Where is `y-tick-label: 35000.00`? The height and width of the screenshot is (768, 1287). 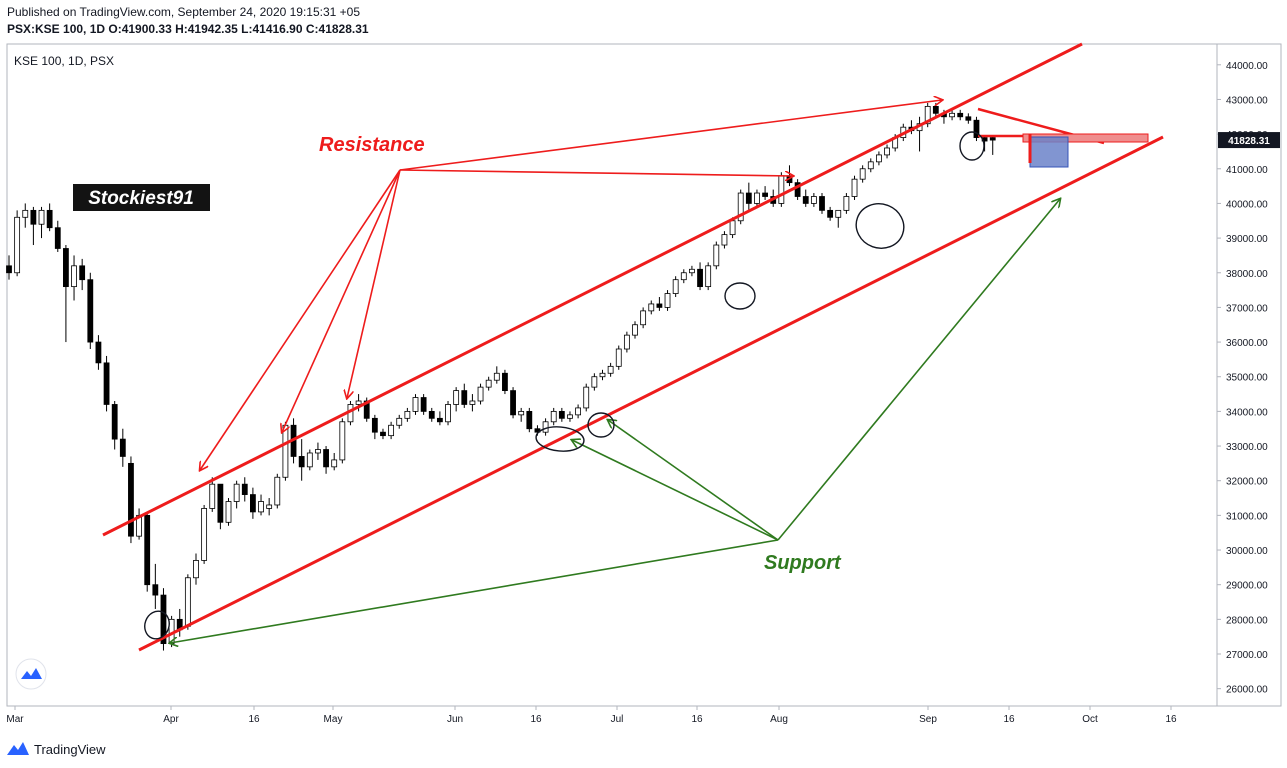 y-tick-label: 35000.00 is located at coordinates (1247, 378).